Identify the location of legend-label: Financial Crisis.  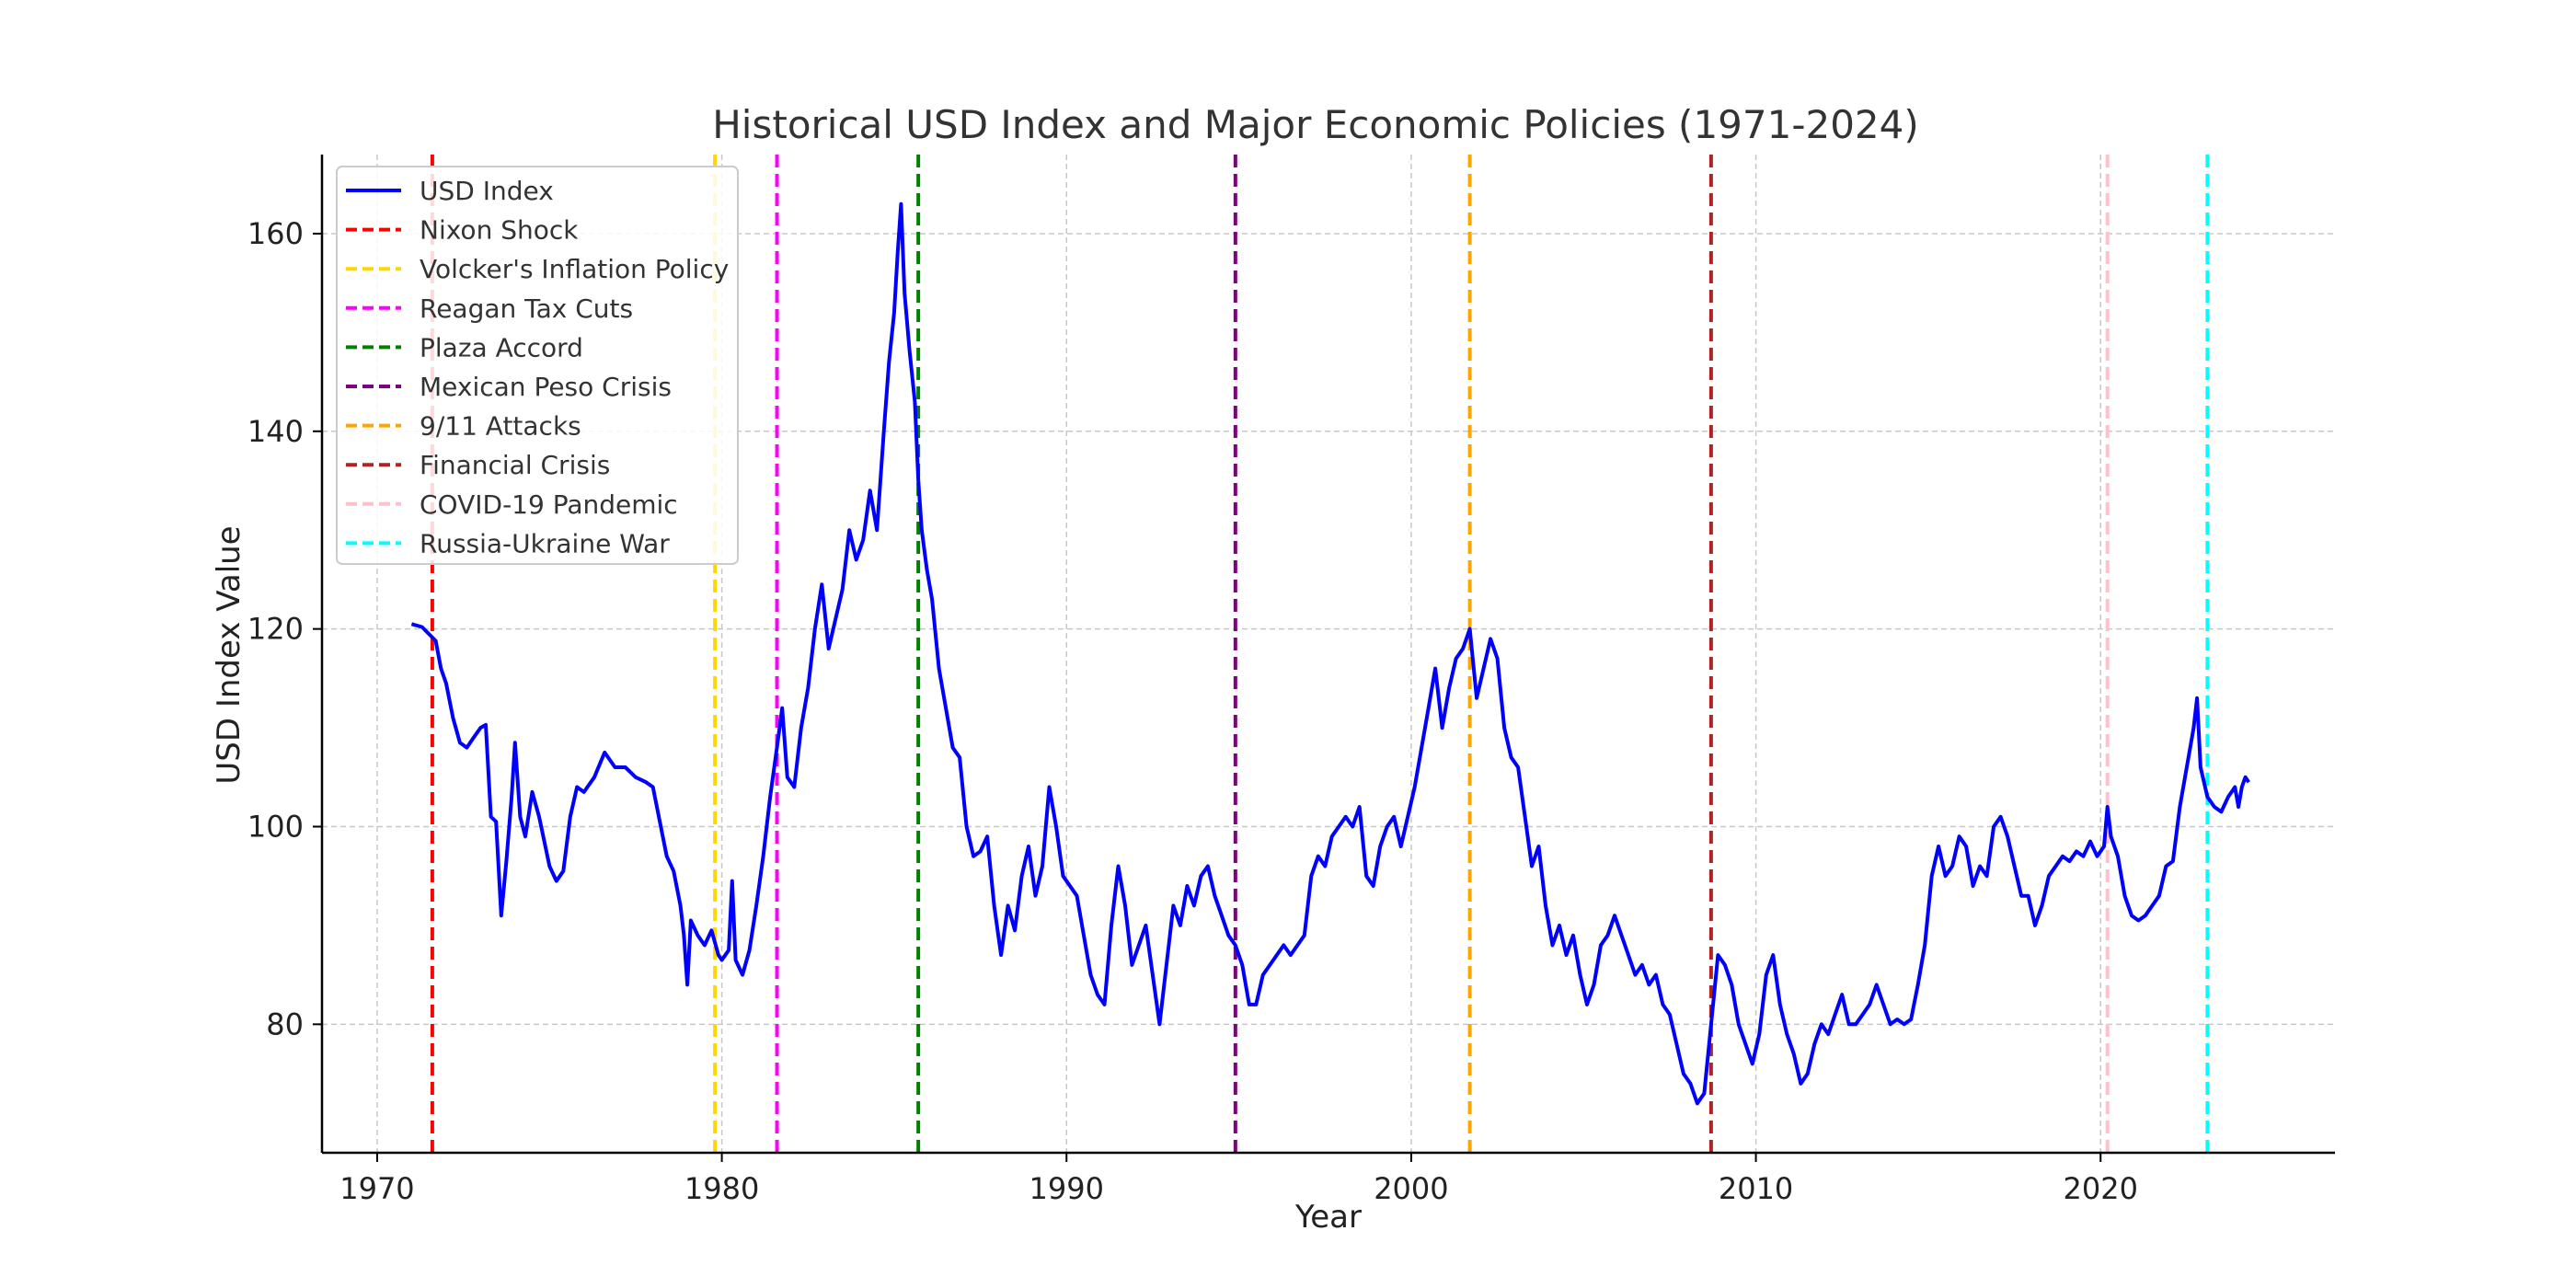
(515, 465).